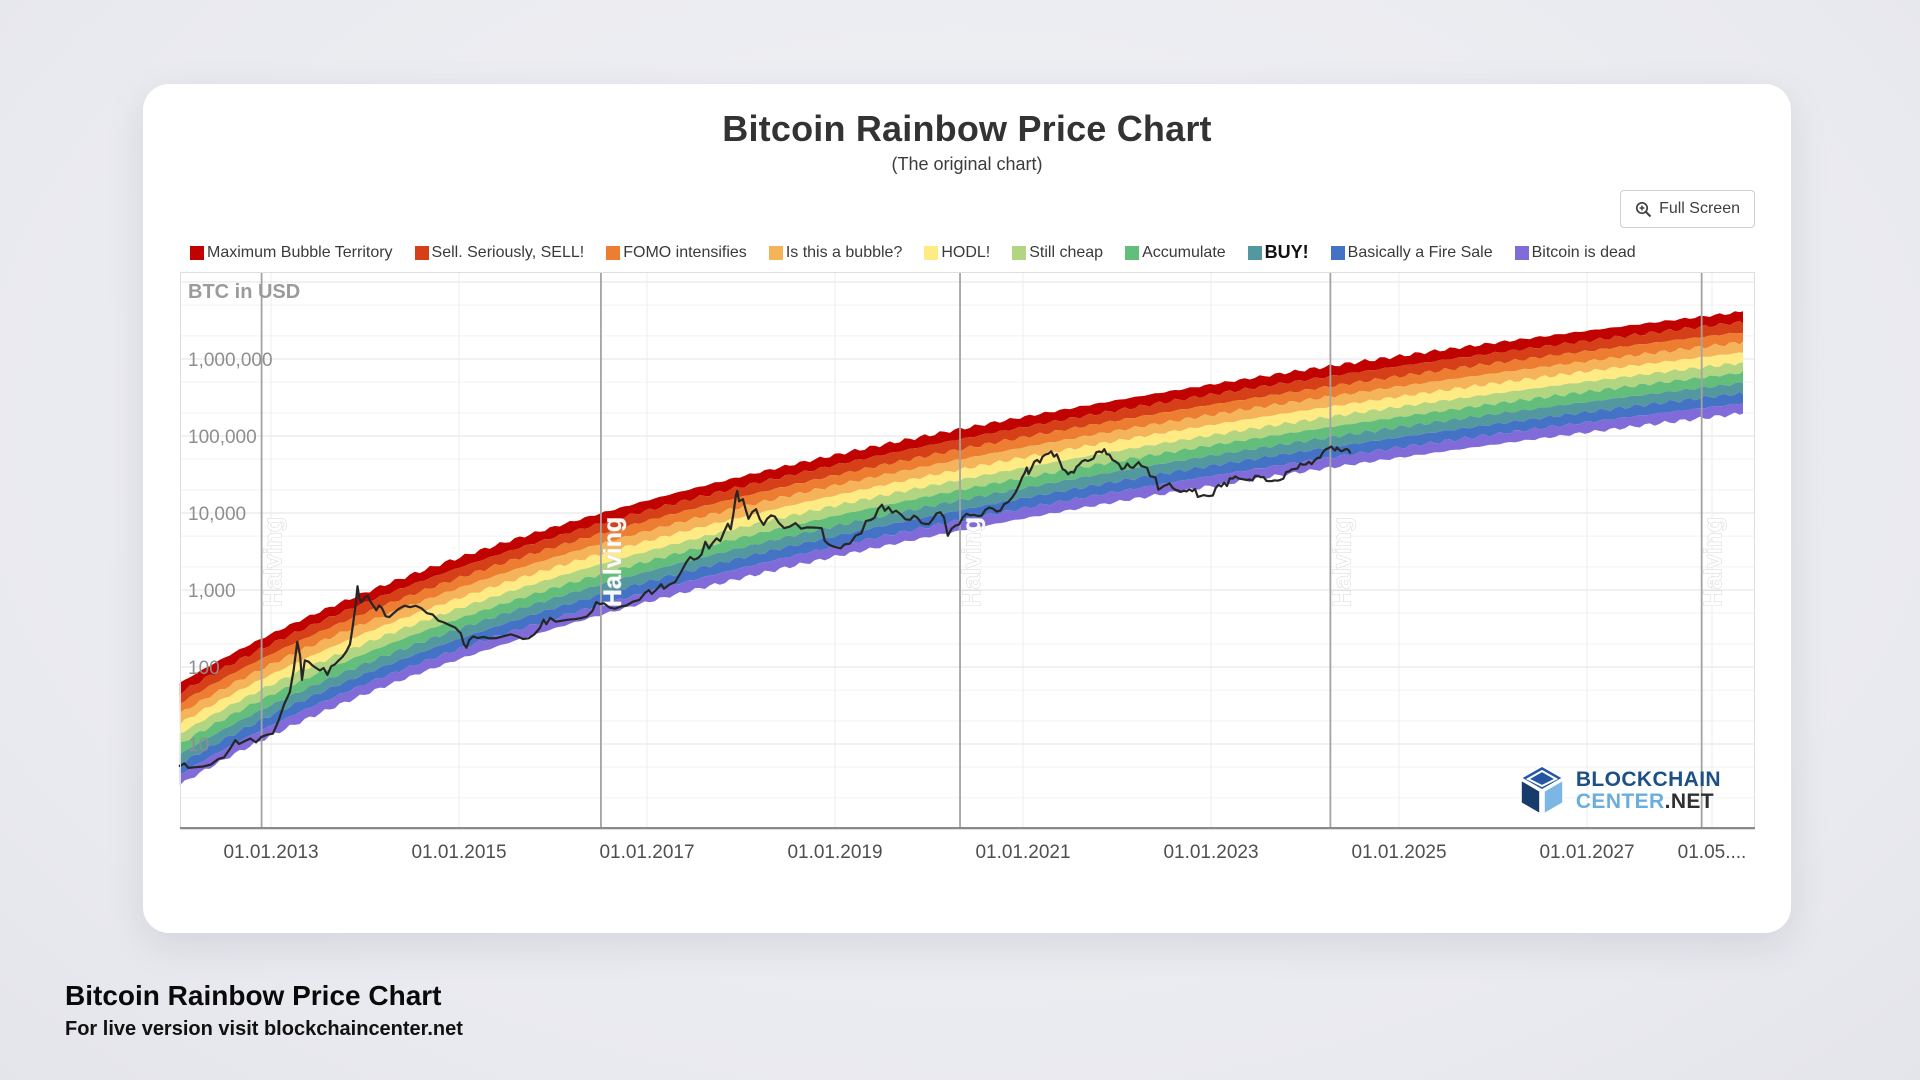  Describe the element at coordinates (1066, 252) in the screenshot. I see `legend-item-label: Still cheap` at that location.